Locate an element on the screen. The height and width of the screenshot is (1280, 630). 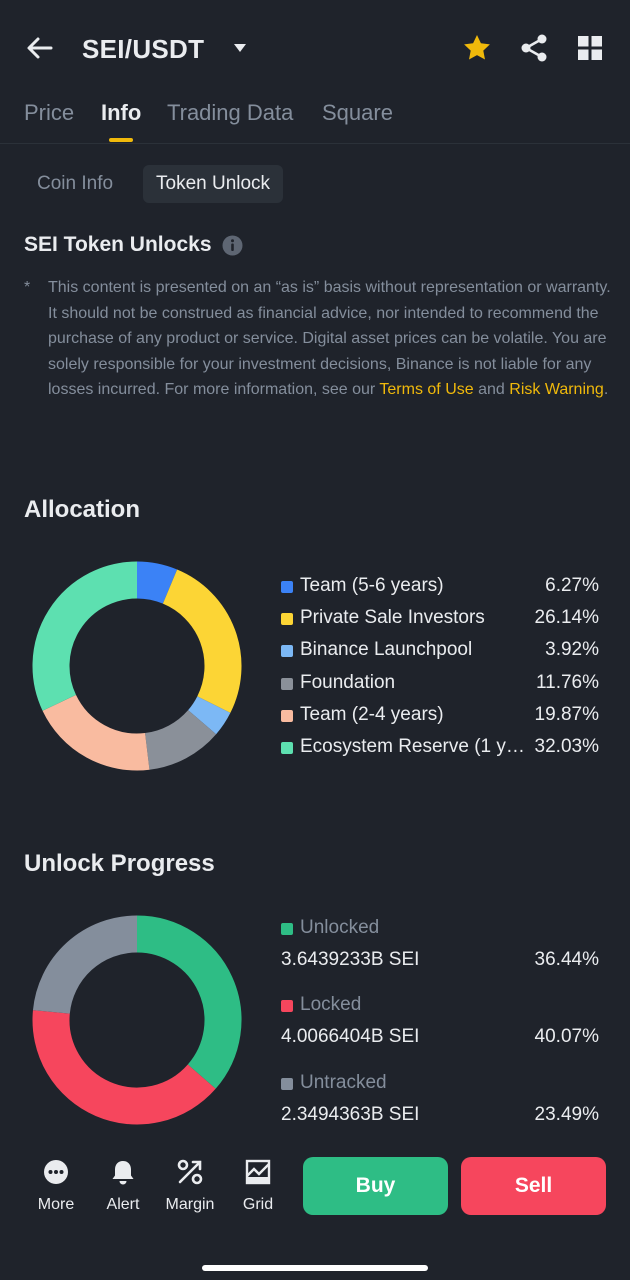
legend-amount: 2.3494363B SEI is located at coordinates (350, 1114).